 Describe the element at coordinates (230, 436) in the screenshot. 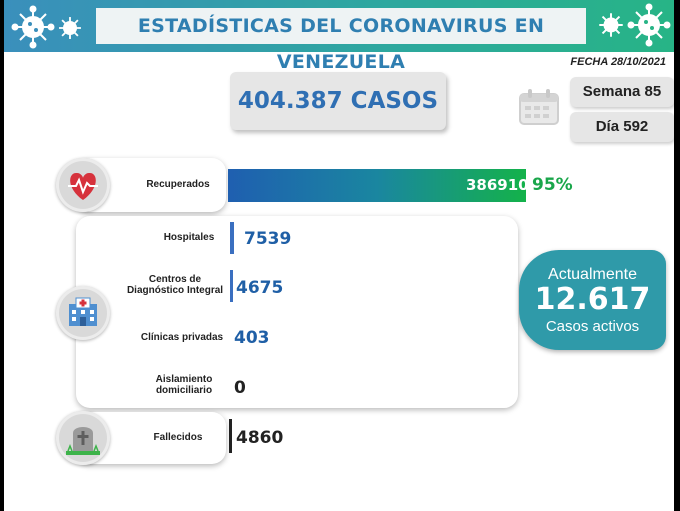

I see `deaths-bar` at that location.